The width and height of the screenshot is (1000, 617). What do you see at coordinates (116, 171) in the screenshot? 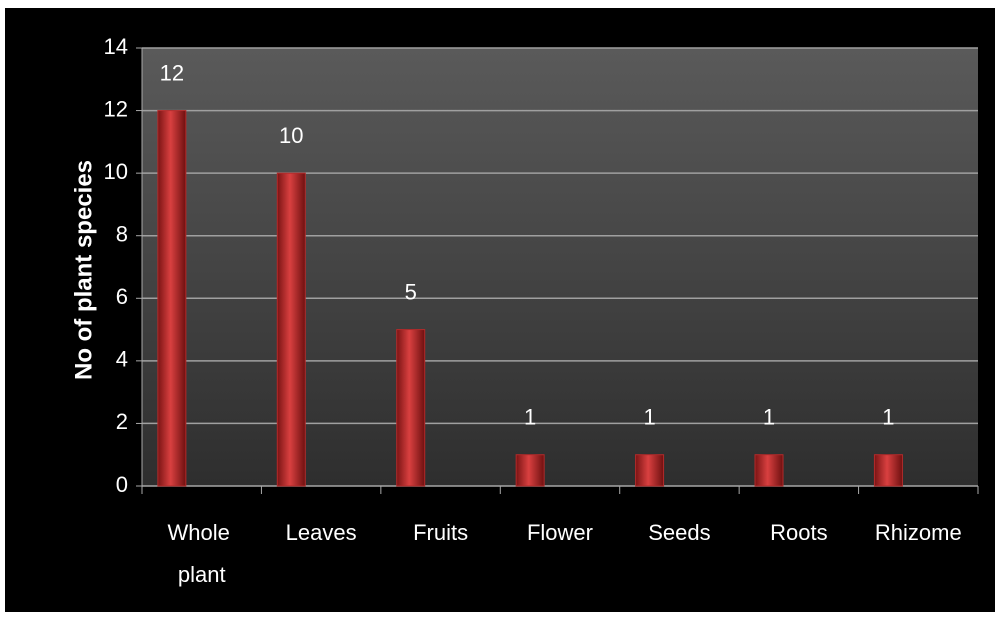
I see `y-tick-label: 10` at bounding box center [116, 171].